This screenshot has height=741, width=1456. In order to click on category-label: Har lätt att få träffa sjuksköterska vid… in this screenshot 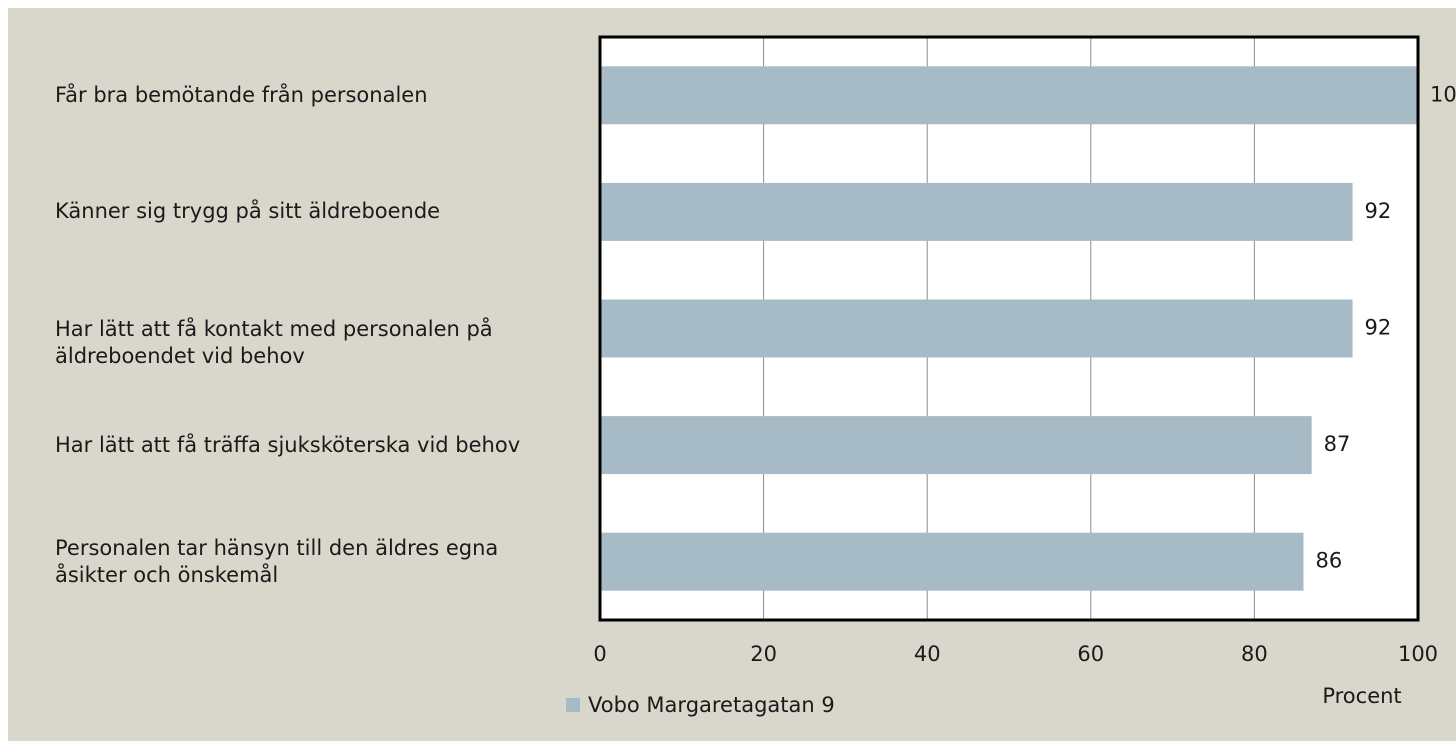, I will do `click(288, 444)`.